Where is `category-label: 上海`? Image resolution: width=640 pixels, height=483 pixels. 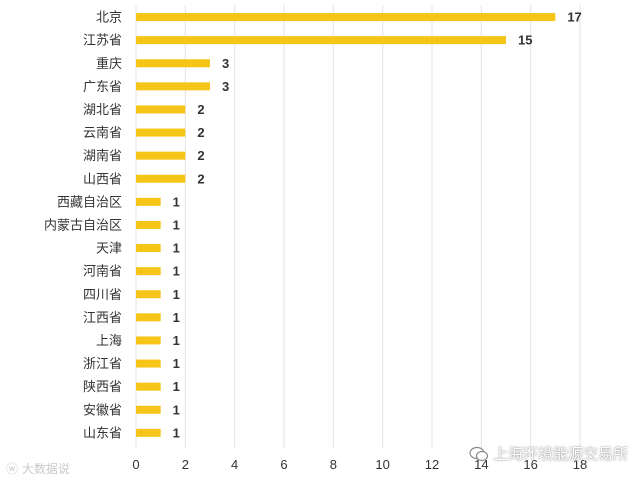 category-label: 上海 is located at coordinates (109, 340).